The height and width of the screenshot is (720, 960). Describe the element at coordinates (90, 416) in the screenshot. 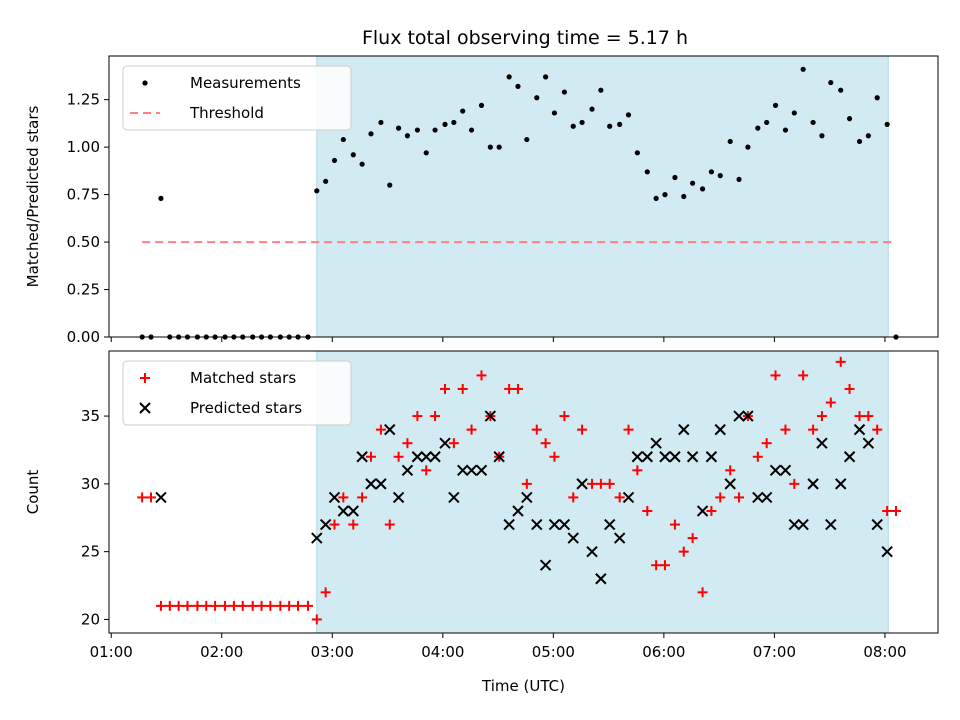

I see `y-tick-label: 35` at that location.